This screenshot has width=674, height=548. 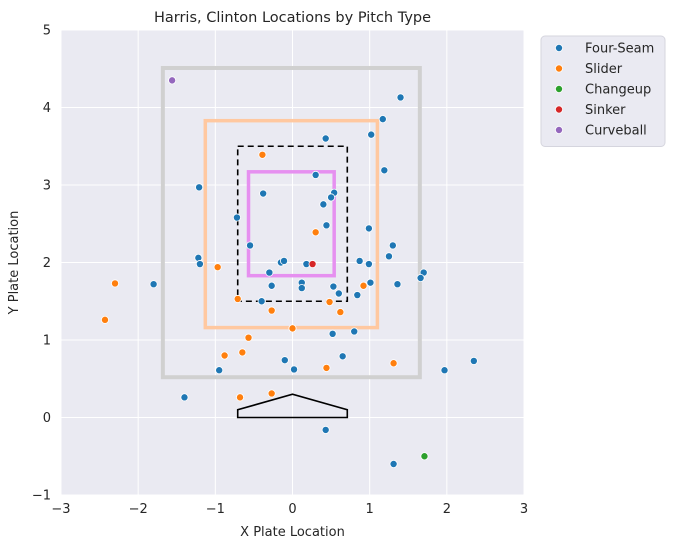 What do you see at coordinates (14, 263) in the screenshot?
I see `y-axis-label: Y Plate Location` at bounding box center [14, 263].